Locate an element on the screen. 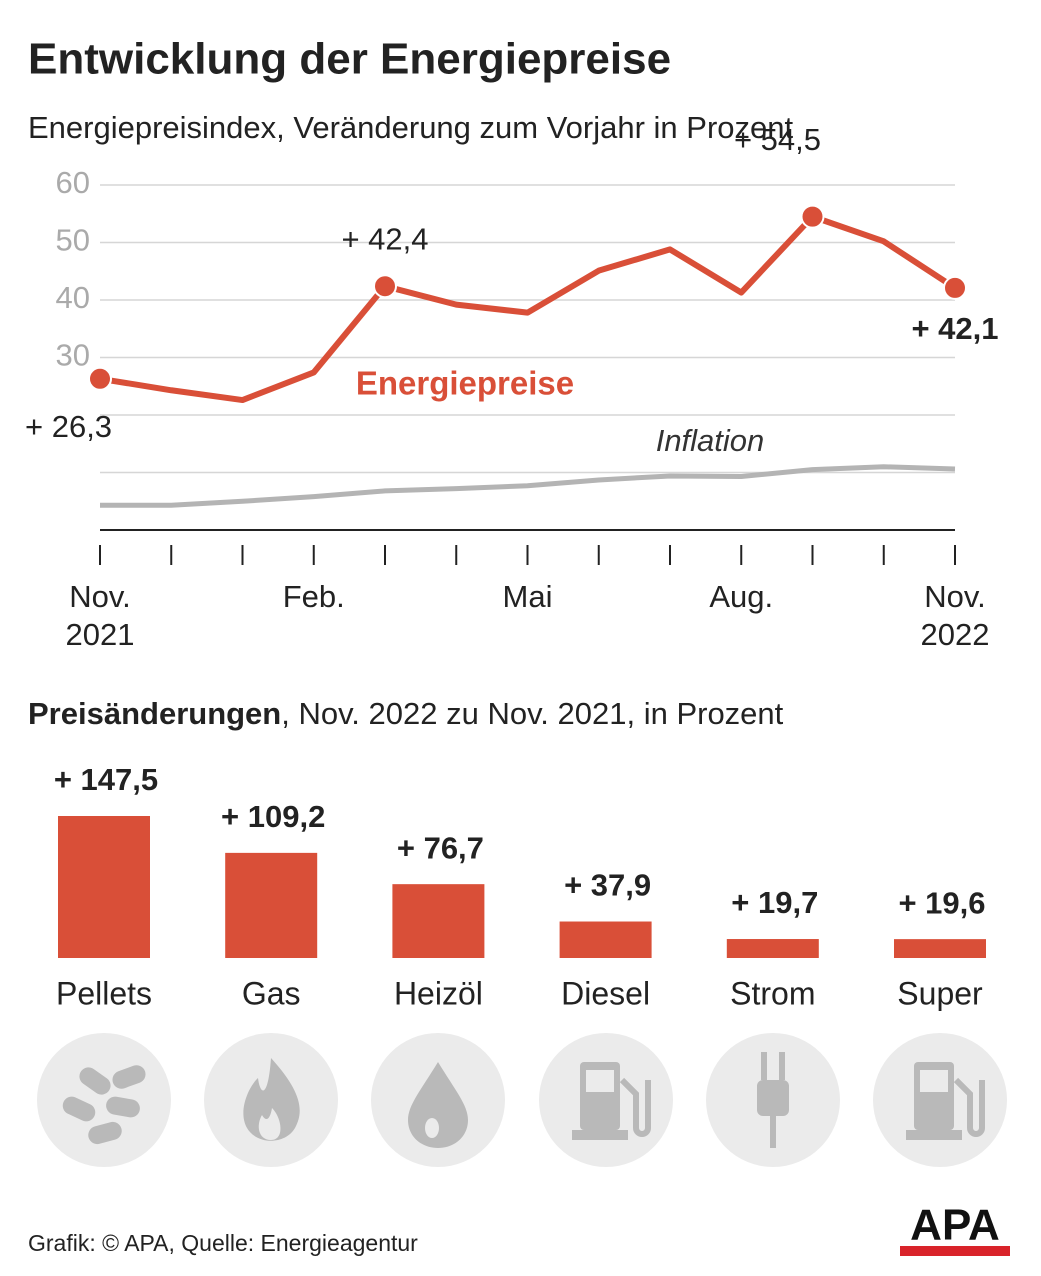  x-tick-label: Nov. 2021 is located at coordinates (100, 615).